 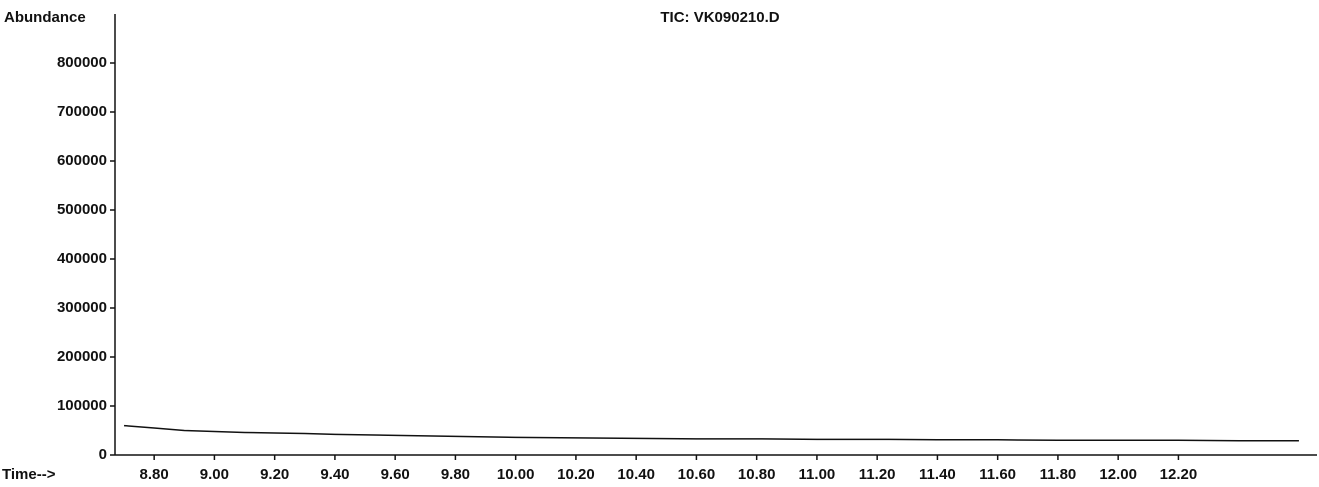 I want to click on x-tick-label: 11.00, so click(x=817, y=474).